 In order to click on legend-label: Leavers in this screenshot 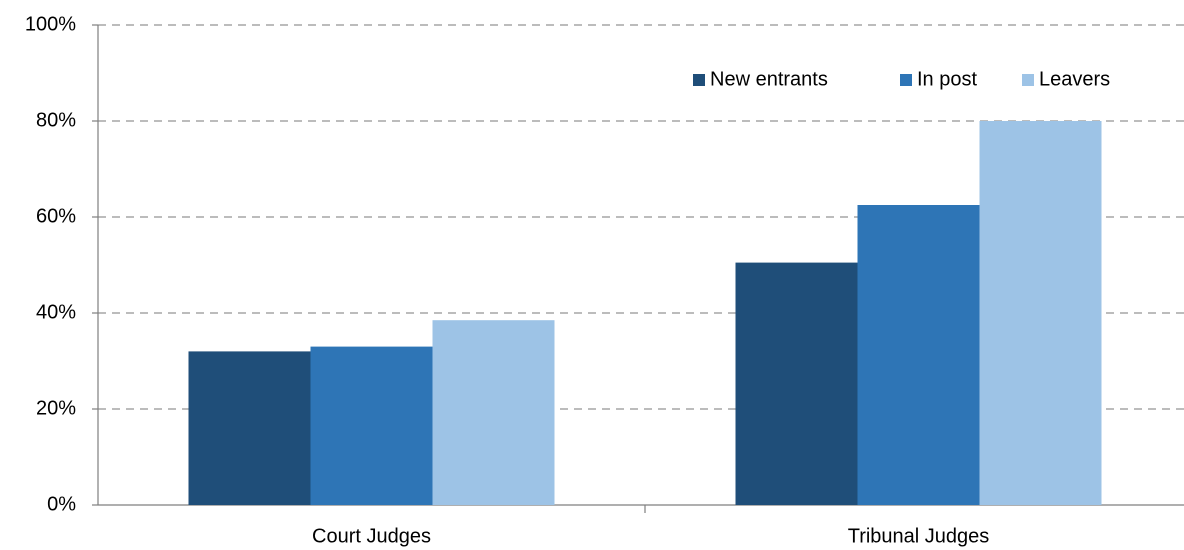, I will do `click(1074, 79)`.